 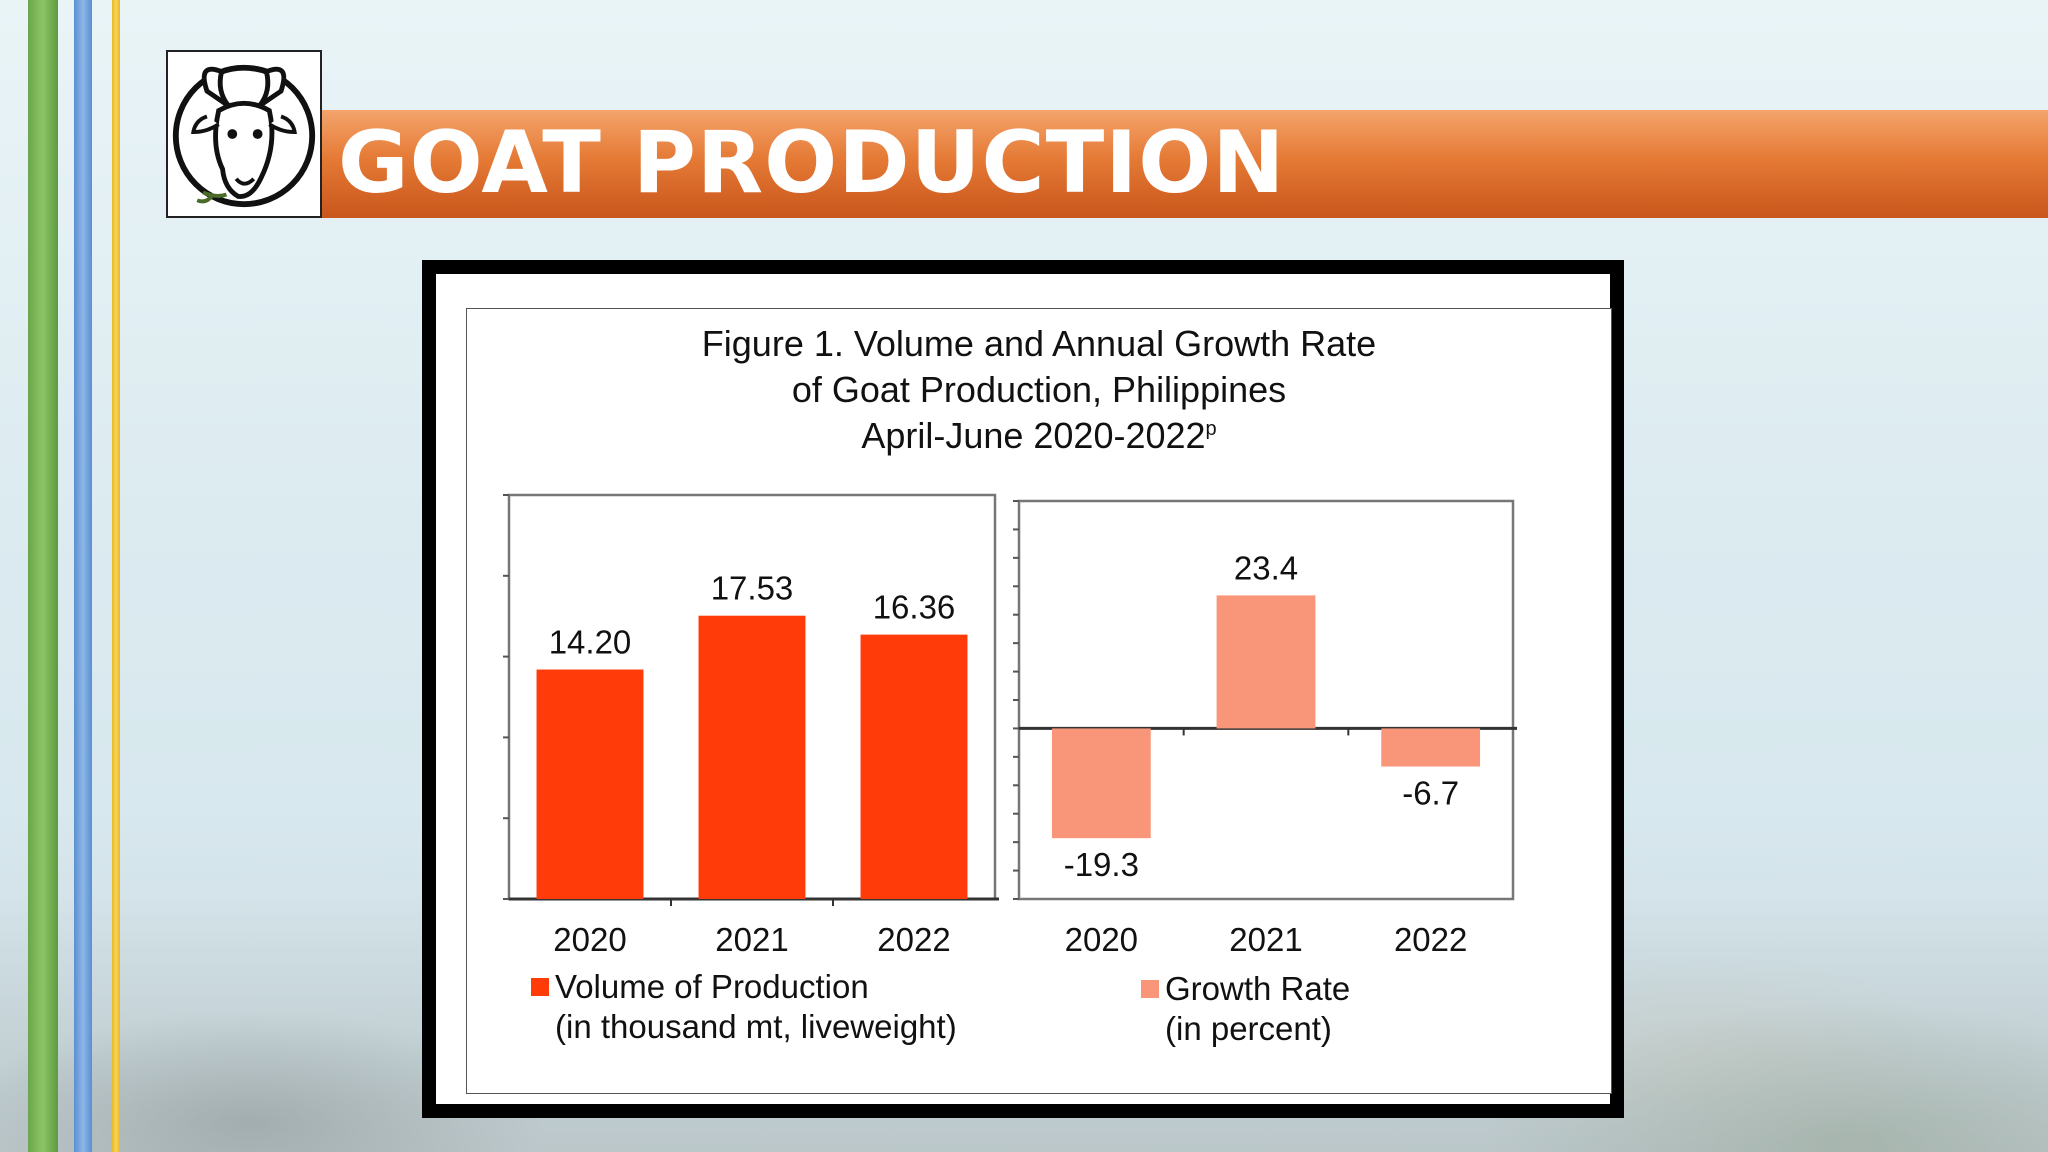 What do you see at coordinates (244, 134) in the screenshot?
I see `goat-head-icon` at bounding box center [244, 134].